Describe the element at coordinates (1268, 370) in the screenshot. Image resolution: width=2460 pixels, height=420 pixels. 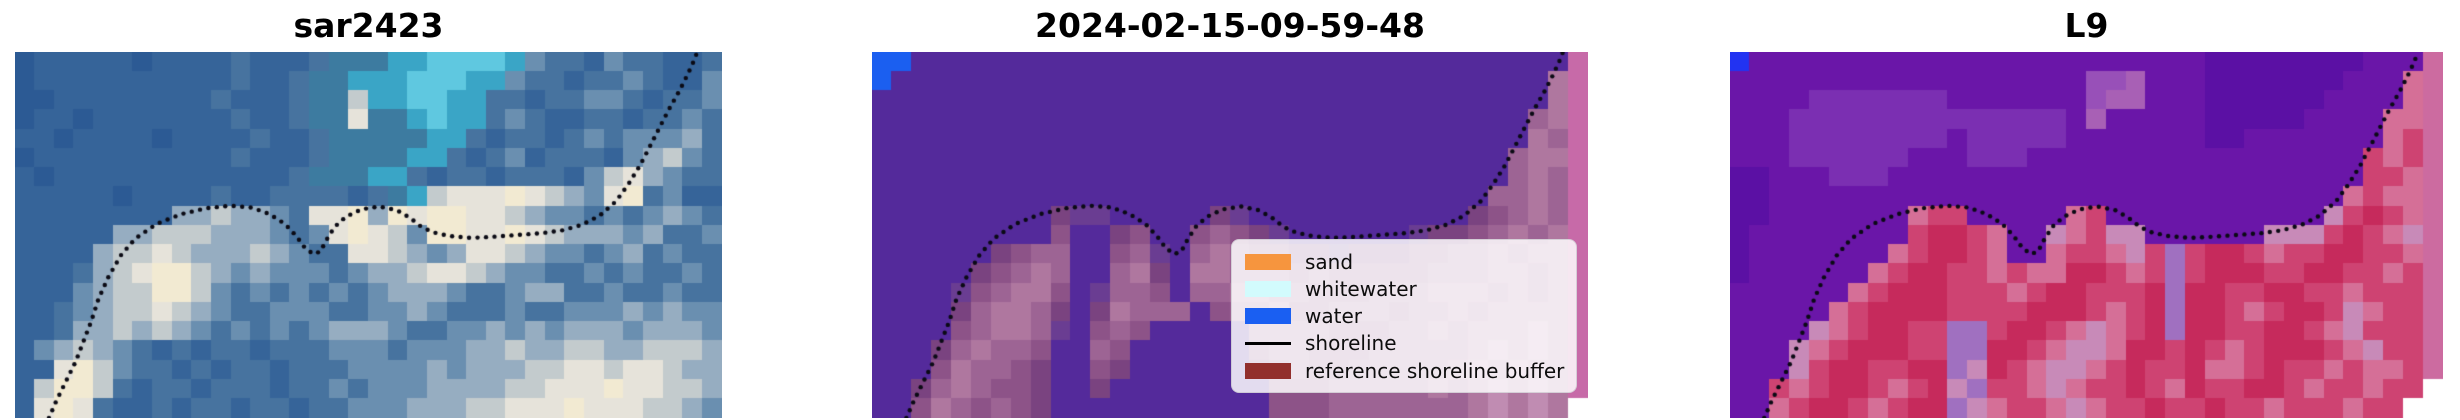
I see `legend-swatch-reference-buffer` at that location.